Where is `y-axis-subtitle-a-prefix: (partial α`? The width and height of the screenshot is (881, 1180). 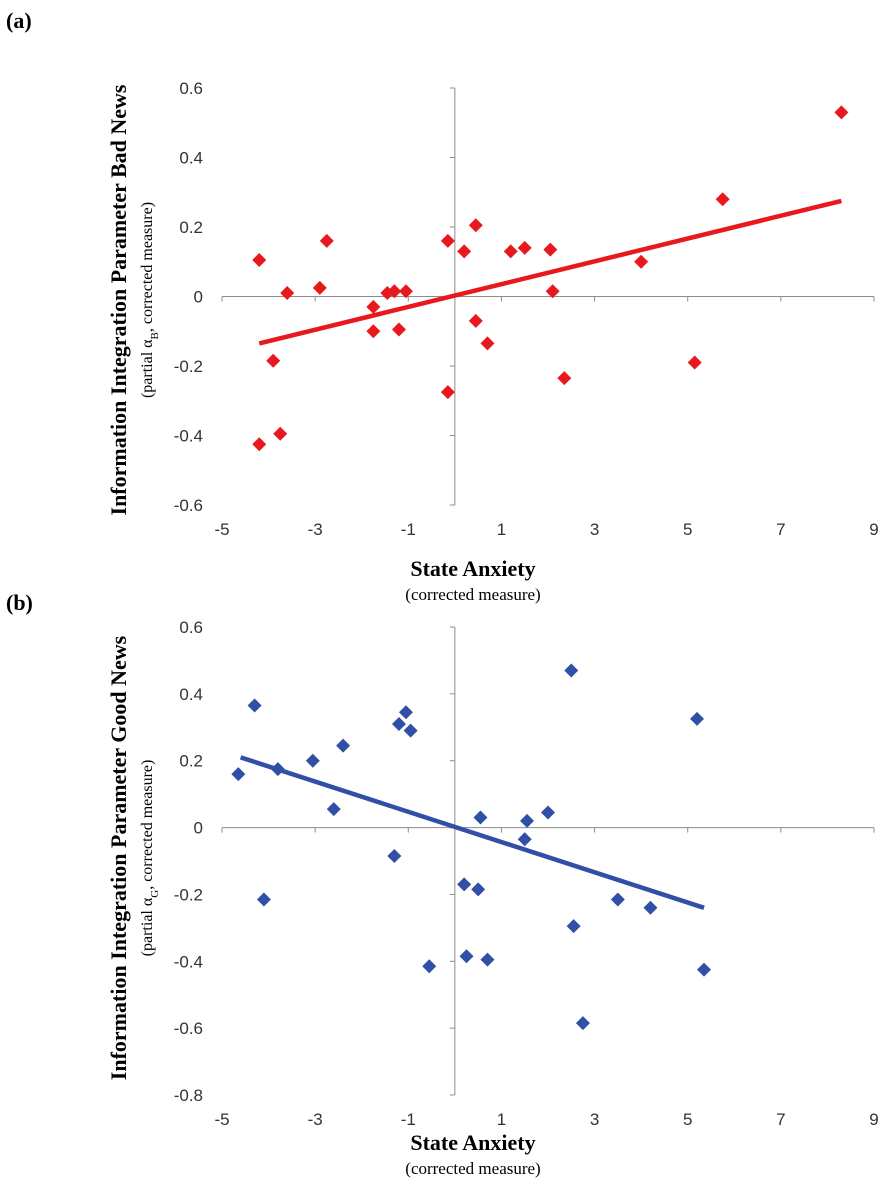 y-axis-subtitle-a-prefix: (partial α is located at coordinates (147, 368).